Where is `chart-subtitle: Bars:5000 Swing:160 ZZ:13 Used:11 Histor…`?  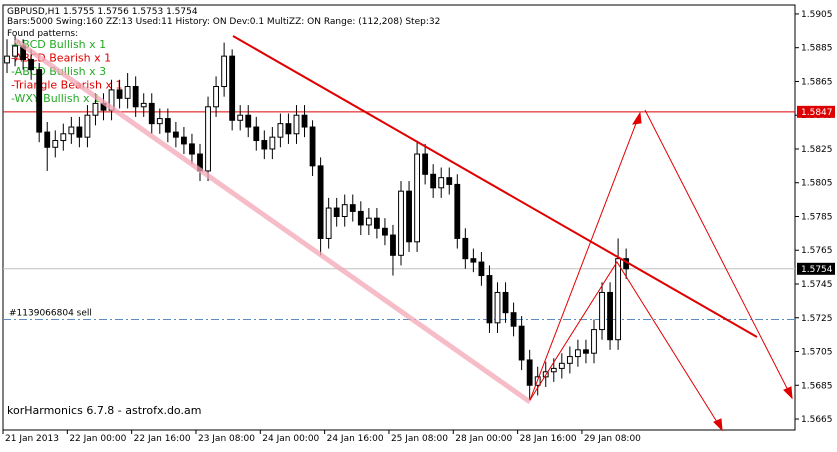
chart-subtitle: Bars:5000 Swing:160 ZZ:13 Used:11 Histor… is located at coordinates (223, 22).